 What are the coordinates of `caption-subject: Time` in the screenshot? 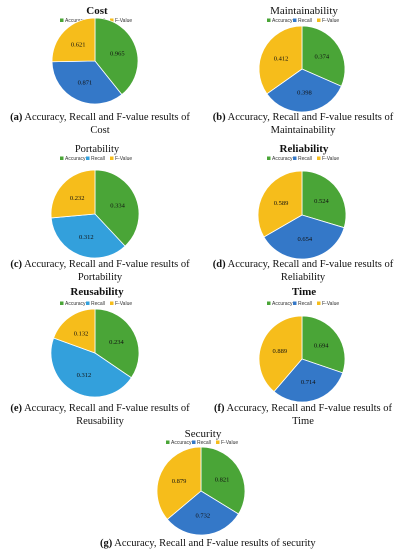 It's located at (303, 421).